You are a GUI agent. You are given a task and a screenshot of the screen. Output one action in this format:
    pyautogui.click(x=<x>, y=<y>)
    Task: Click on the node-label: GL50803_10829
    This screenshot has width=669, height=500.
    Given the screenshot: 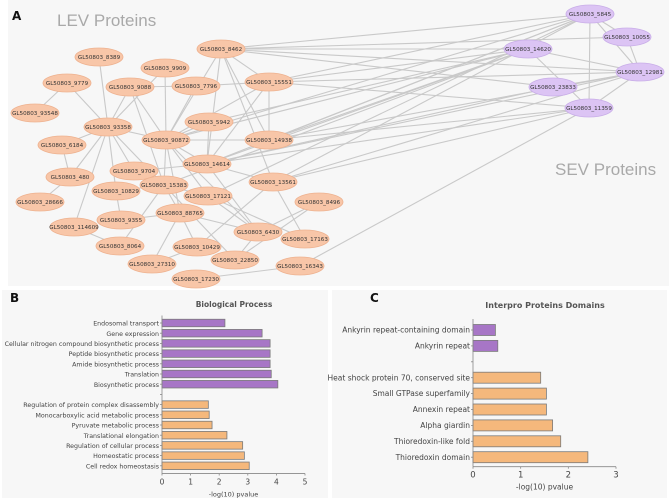 What is the action you would take?
    pyautogui.click(x=116, y=192)
    